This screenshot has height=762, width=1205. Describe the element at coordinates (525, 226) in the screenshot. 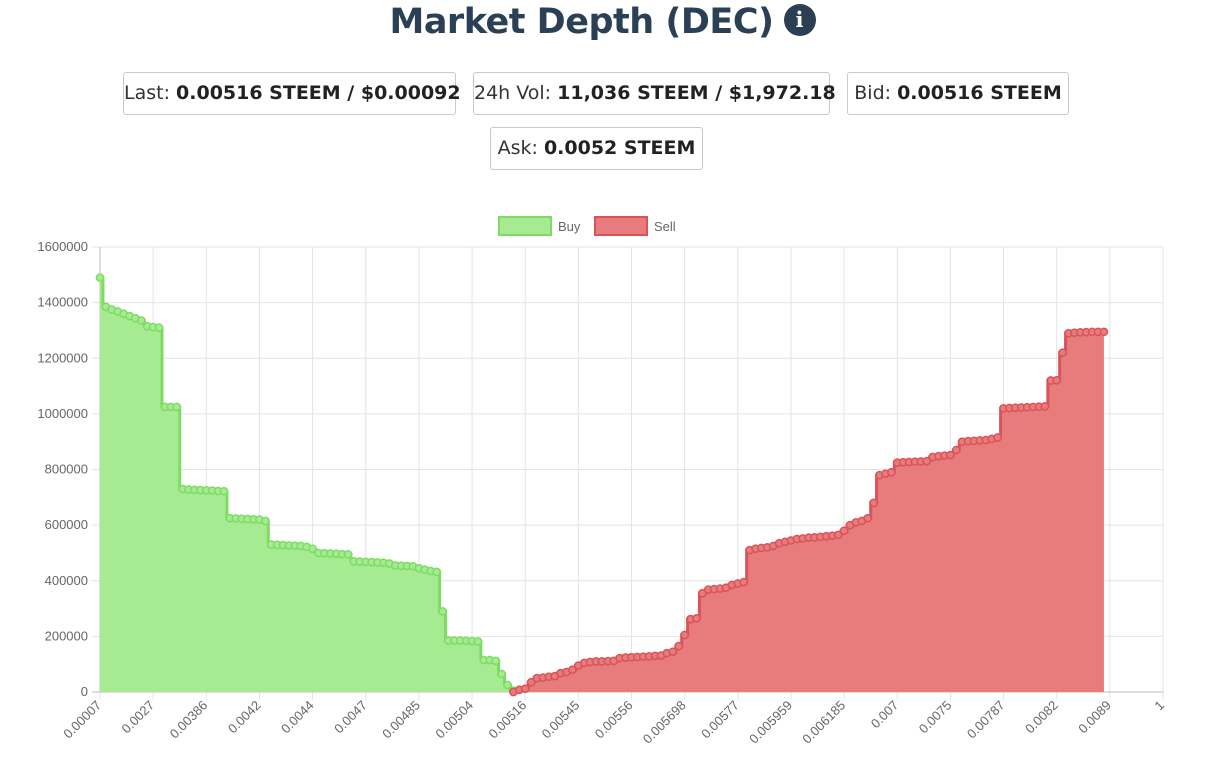

I see `legend-swatch-buy` at that location.